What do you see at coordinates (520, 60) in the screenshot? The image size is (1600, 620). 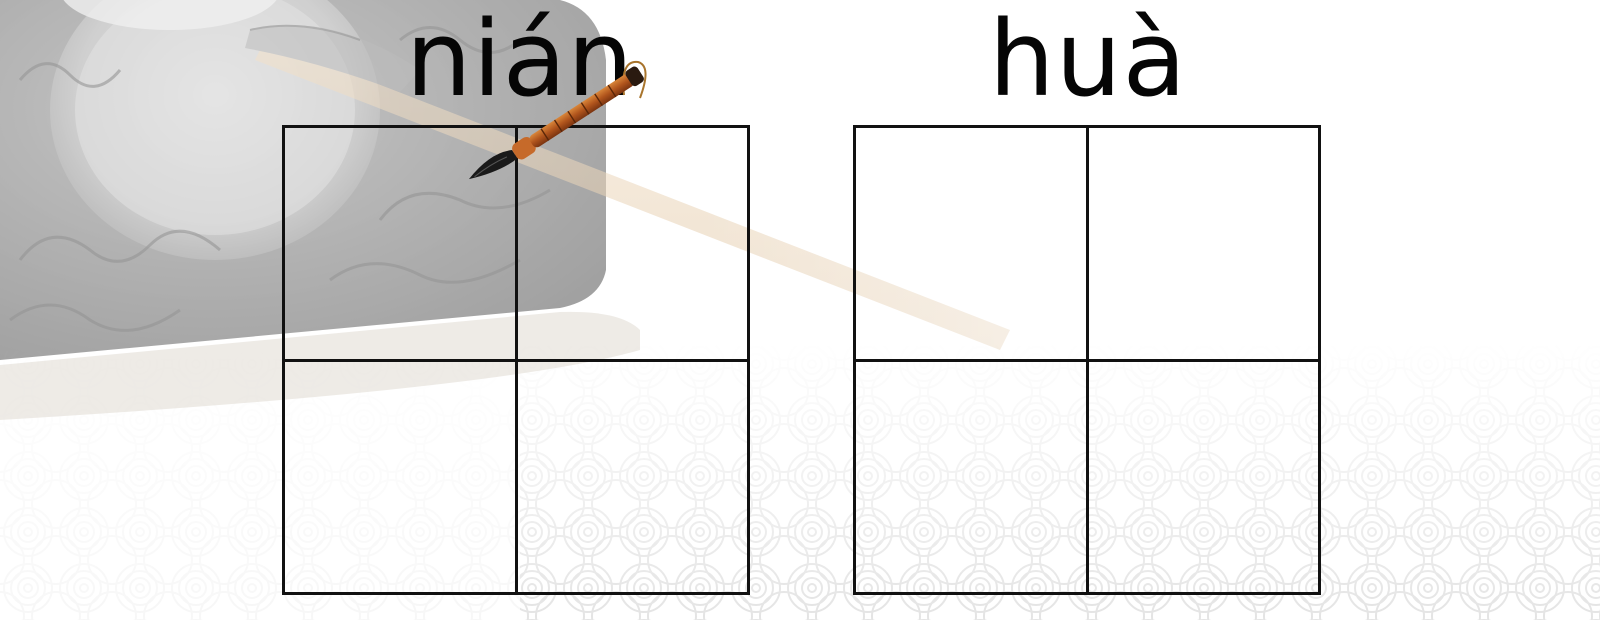 I see `pinyin-label-nian: nián` at bounding box center [520, 60].